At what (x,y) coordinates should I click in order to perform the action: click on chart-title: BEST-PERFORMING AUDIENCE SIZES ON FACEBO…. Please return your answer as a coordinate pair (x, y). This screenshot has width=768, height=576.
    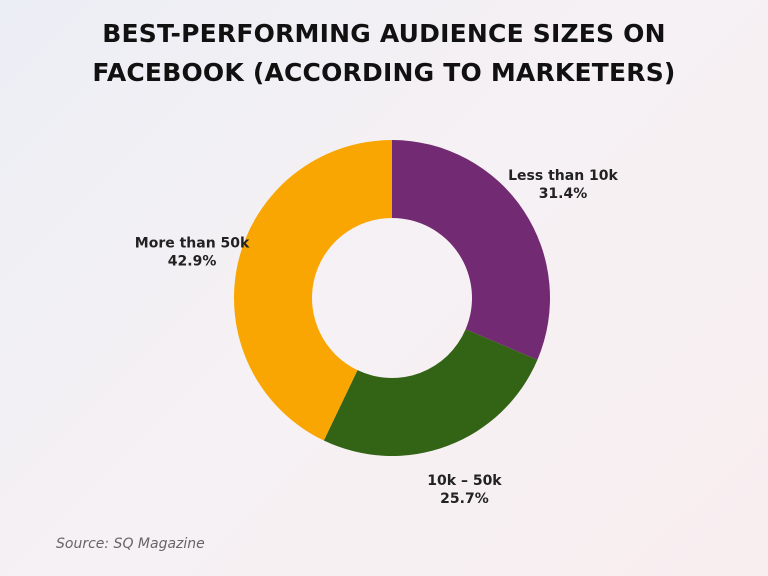
    Looking at the image, I should click on (384, 53).